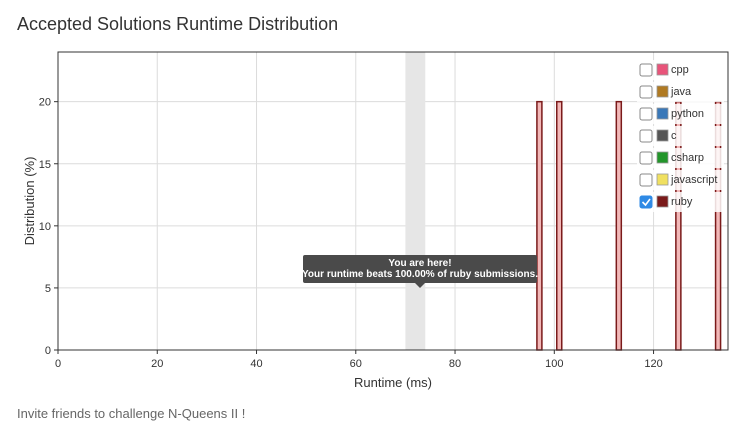  I want to click on legend-swatch-ruby, so click(662, 201).